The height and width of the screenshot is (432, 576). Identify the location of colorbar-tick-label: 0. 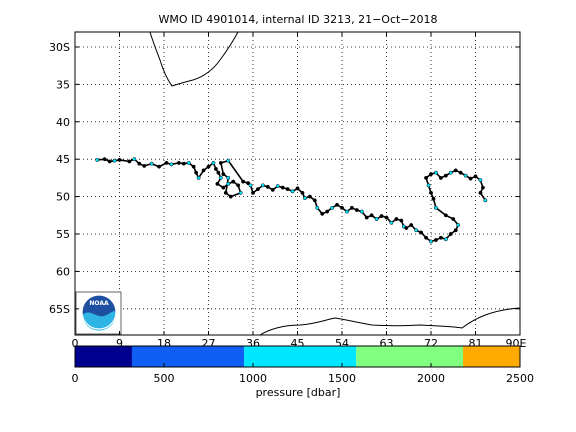
(75, 378).